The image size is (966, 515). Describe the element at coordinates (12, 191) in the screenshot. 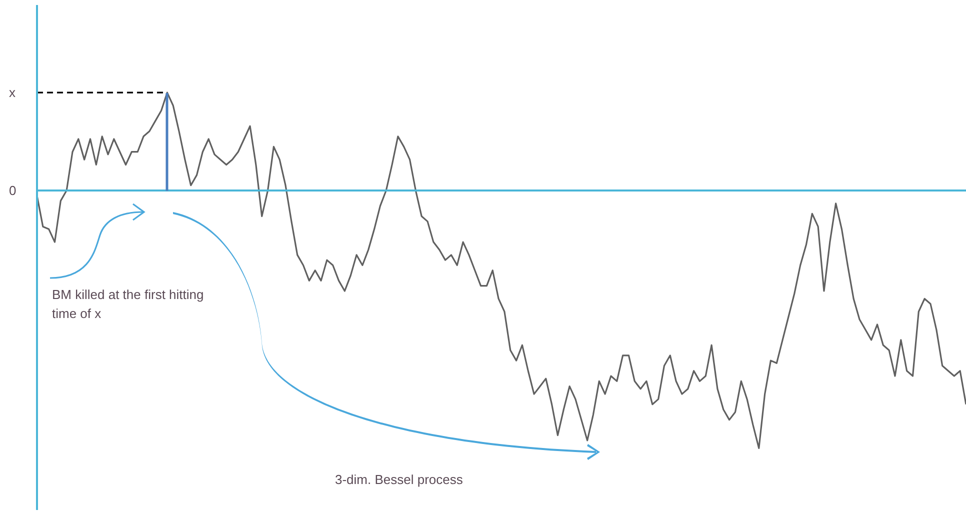

I see `text: 0` at that location.